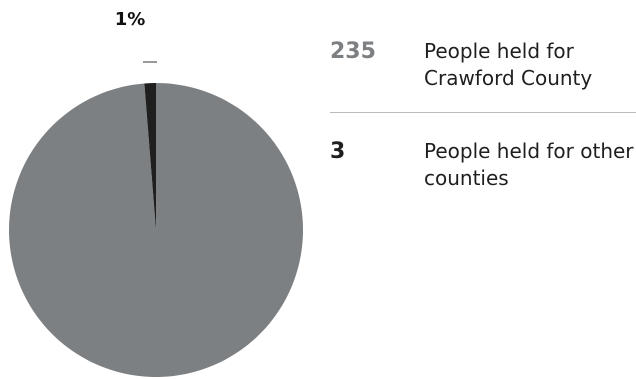 Image resolution: width=636 pixels, height=379 pixels. Describe the element at coordinates (130, 19) in the screenshot. I see `small-slice-percent-label: 1%` at that location.